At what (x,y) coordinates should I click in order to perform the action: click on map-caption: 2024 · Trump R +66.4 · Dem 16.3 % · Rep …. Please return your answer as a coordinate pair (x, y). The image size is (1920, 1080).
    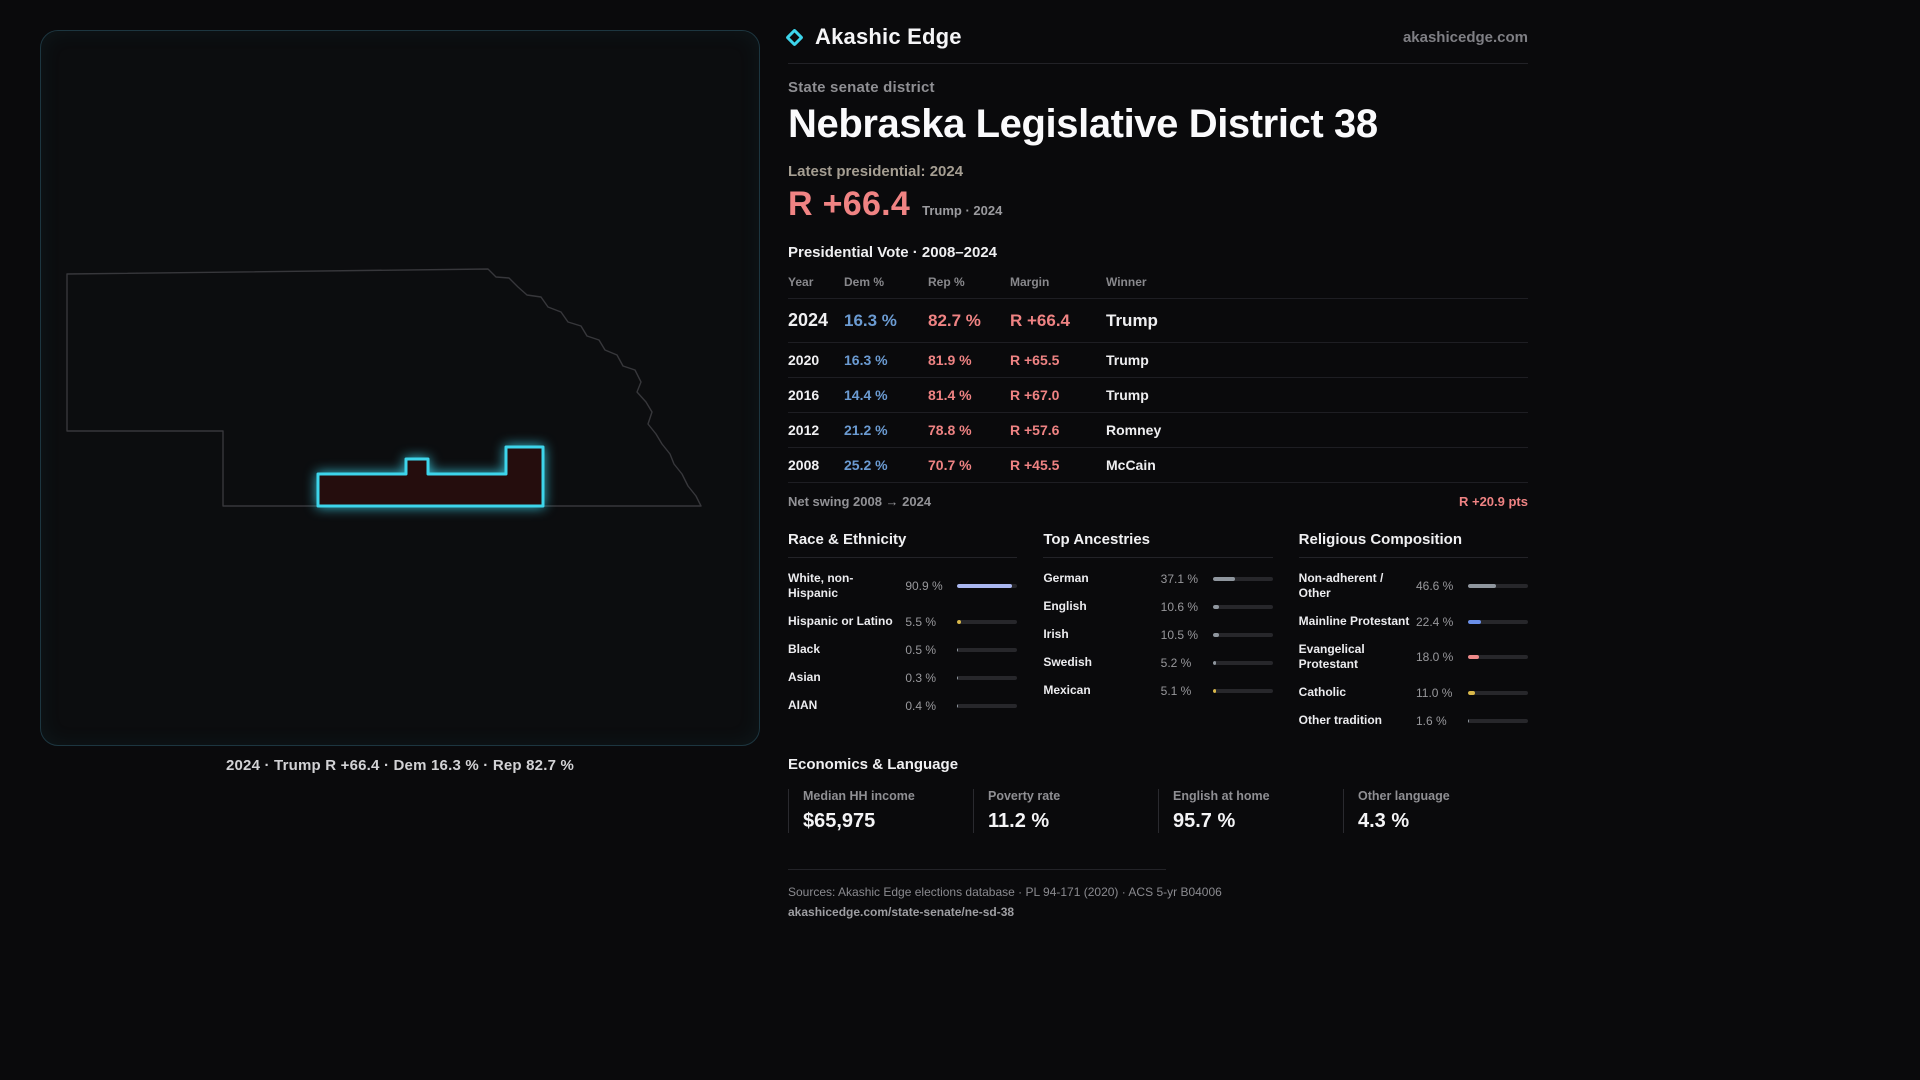
    Looking at the image, I should click on (400, 765).